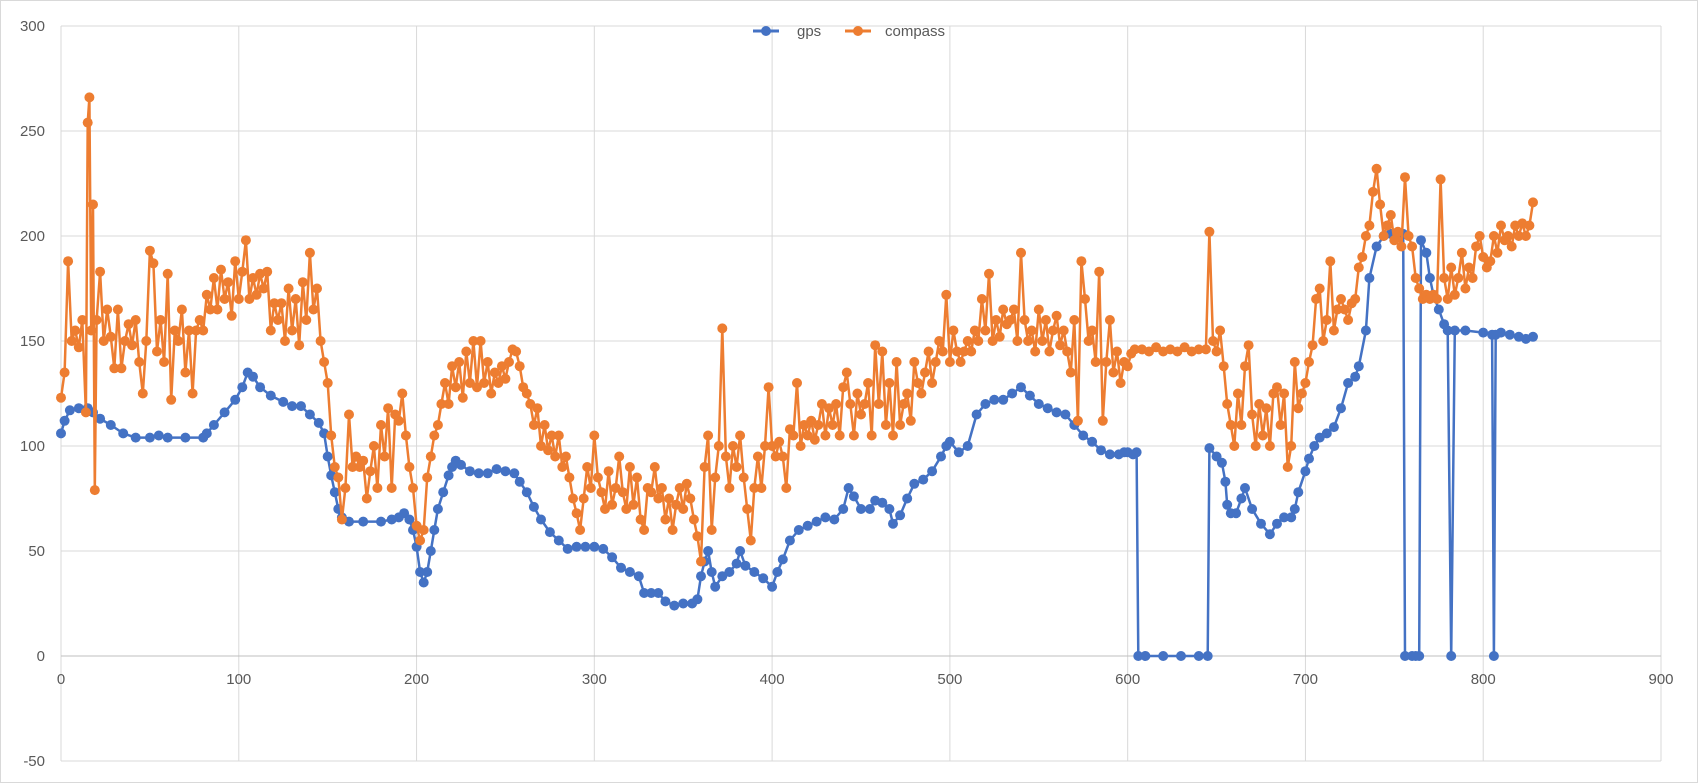 This screenshot has height=783, width=1698. I want to click on y-tick-label: 100, so click(32, 446).